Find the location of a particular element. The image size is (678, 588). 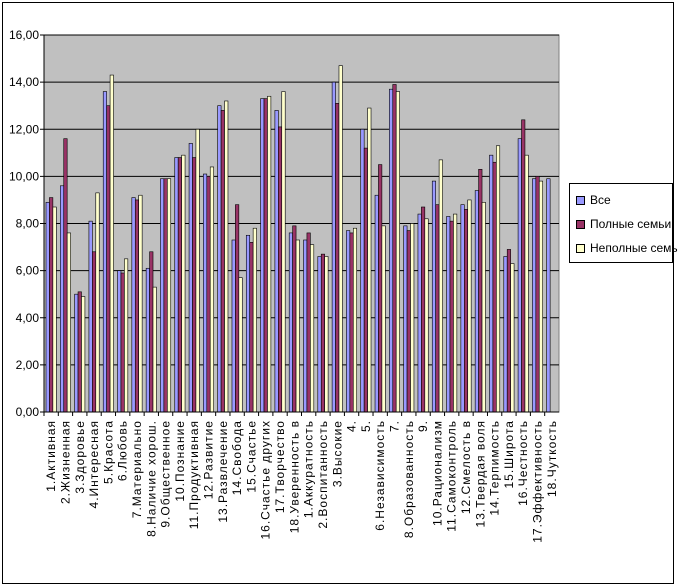

x-tick-label: 9. is located at coordinates (423, 426).